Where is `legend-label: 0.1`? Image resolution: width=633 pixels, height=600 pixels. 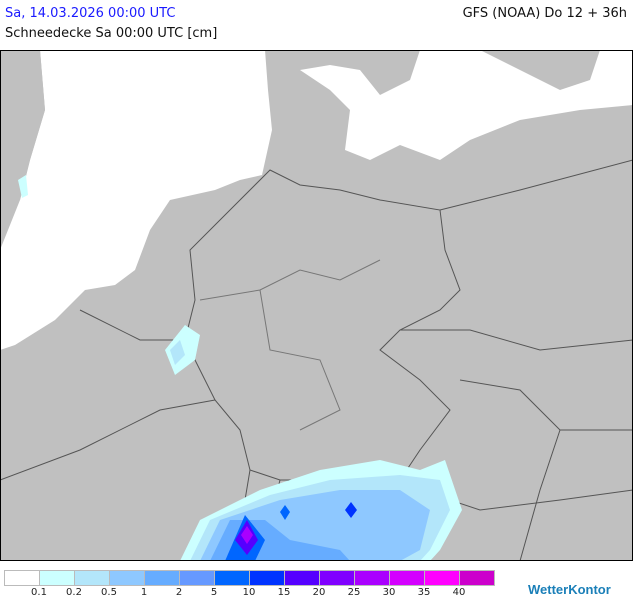 legend-label: 0.1 is located at coordinates (39, 592).